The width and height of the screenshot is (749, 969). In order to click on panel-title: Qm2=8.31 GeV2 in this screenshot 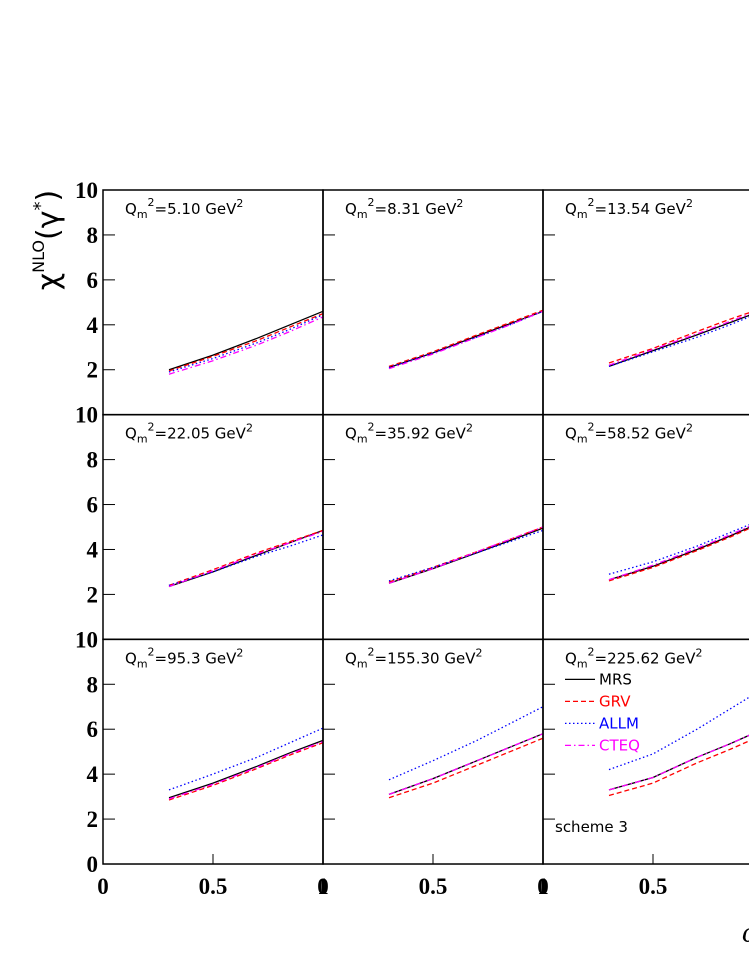, I will do `click(404, 208)`.